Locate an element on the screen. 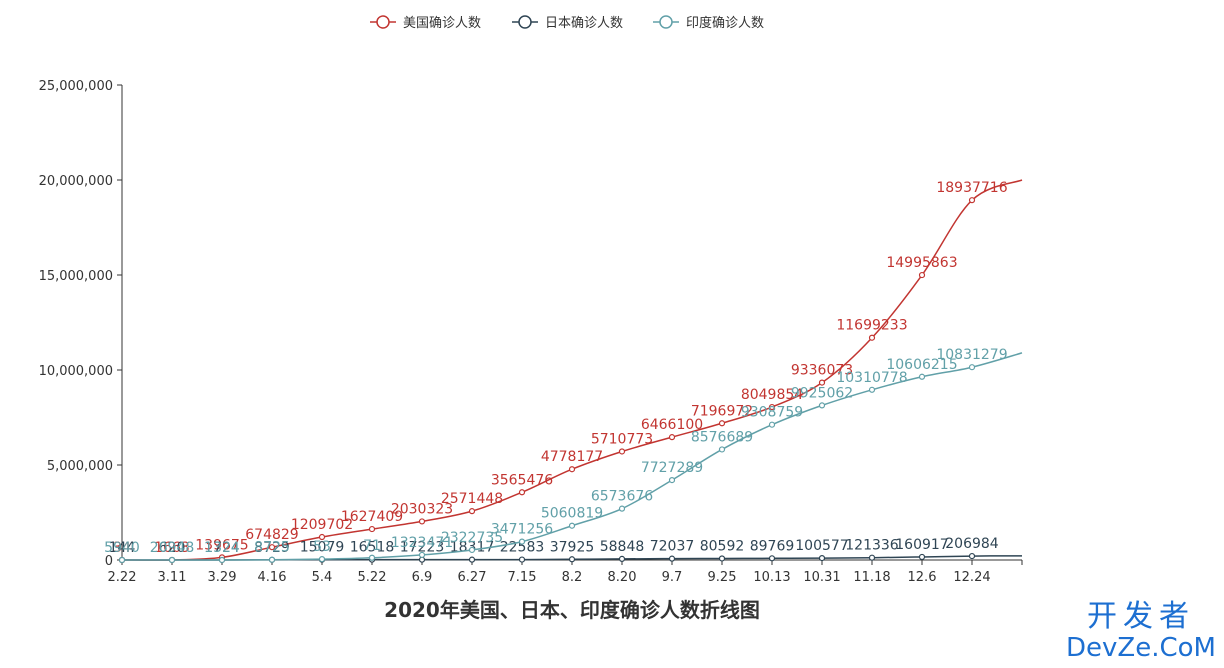  x-tick-label: 9.7 is located at coordinates (672, 577).